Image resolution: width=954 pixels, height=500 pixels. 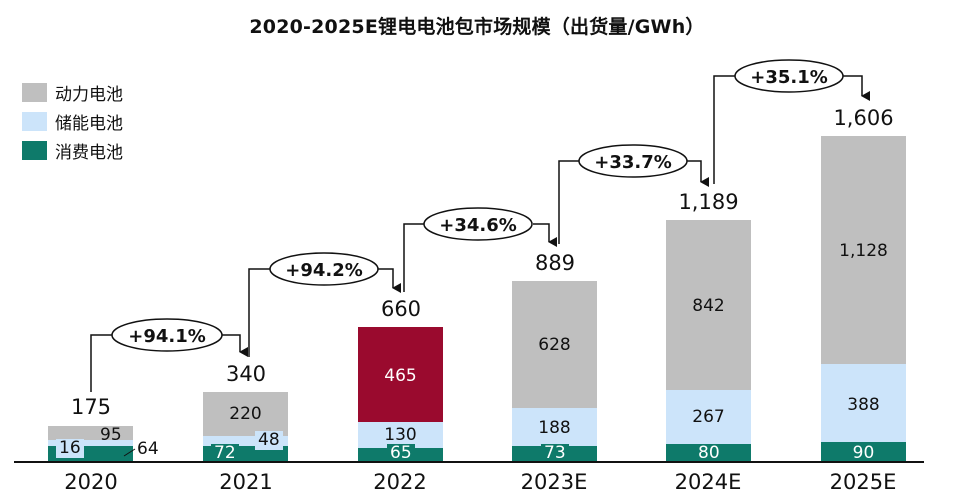 What do you see at coordinates (401, 309) in the screenshot?
I see `total-label: 660` at bounding box center [401, 309].